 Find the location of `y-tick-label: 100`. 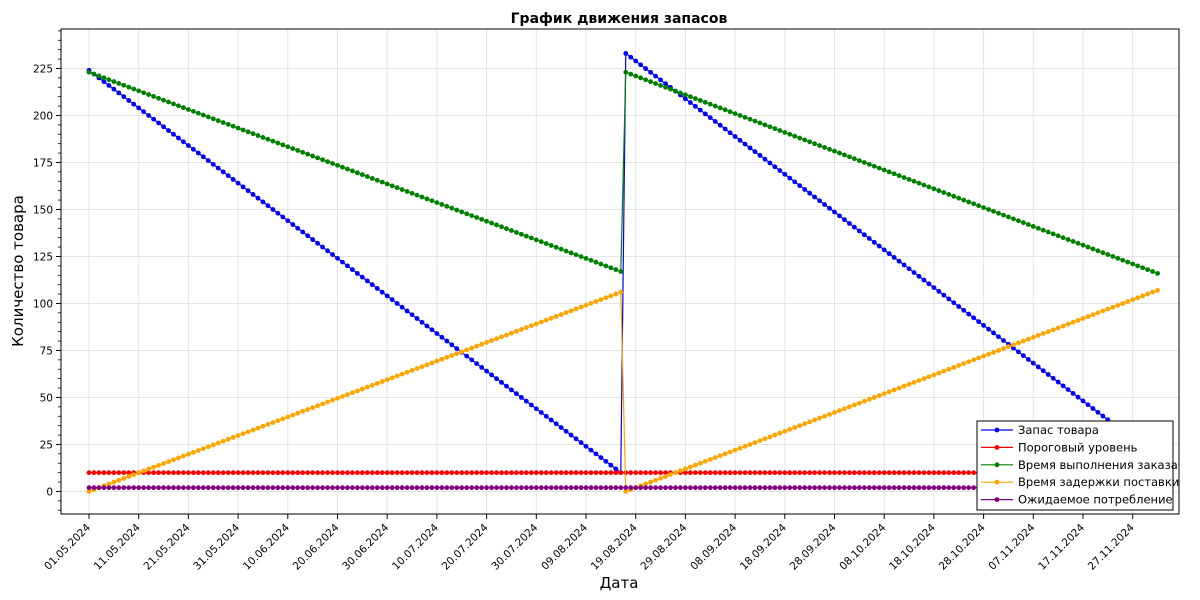

y-tick-label: 100 is located at coordinates (43, 304).